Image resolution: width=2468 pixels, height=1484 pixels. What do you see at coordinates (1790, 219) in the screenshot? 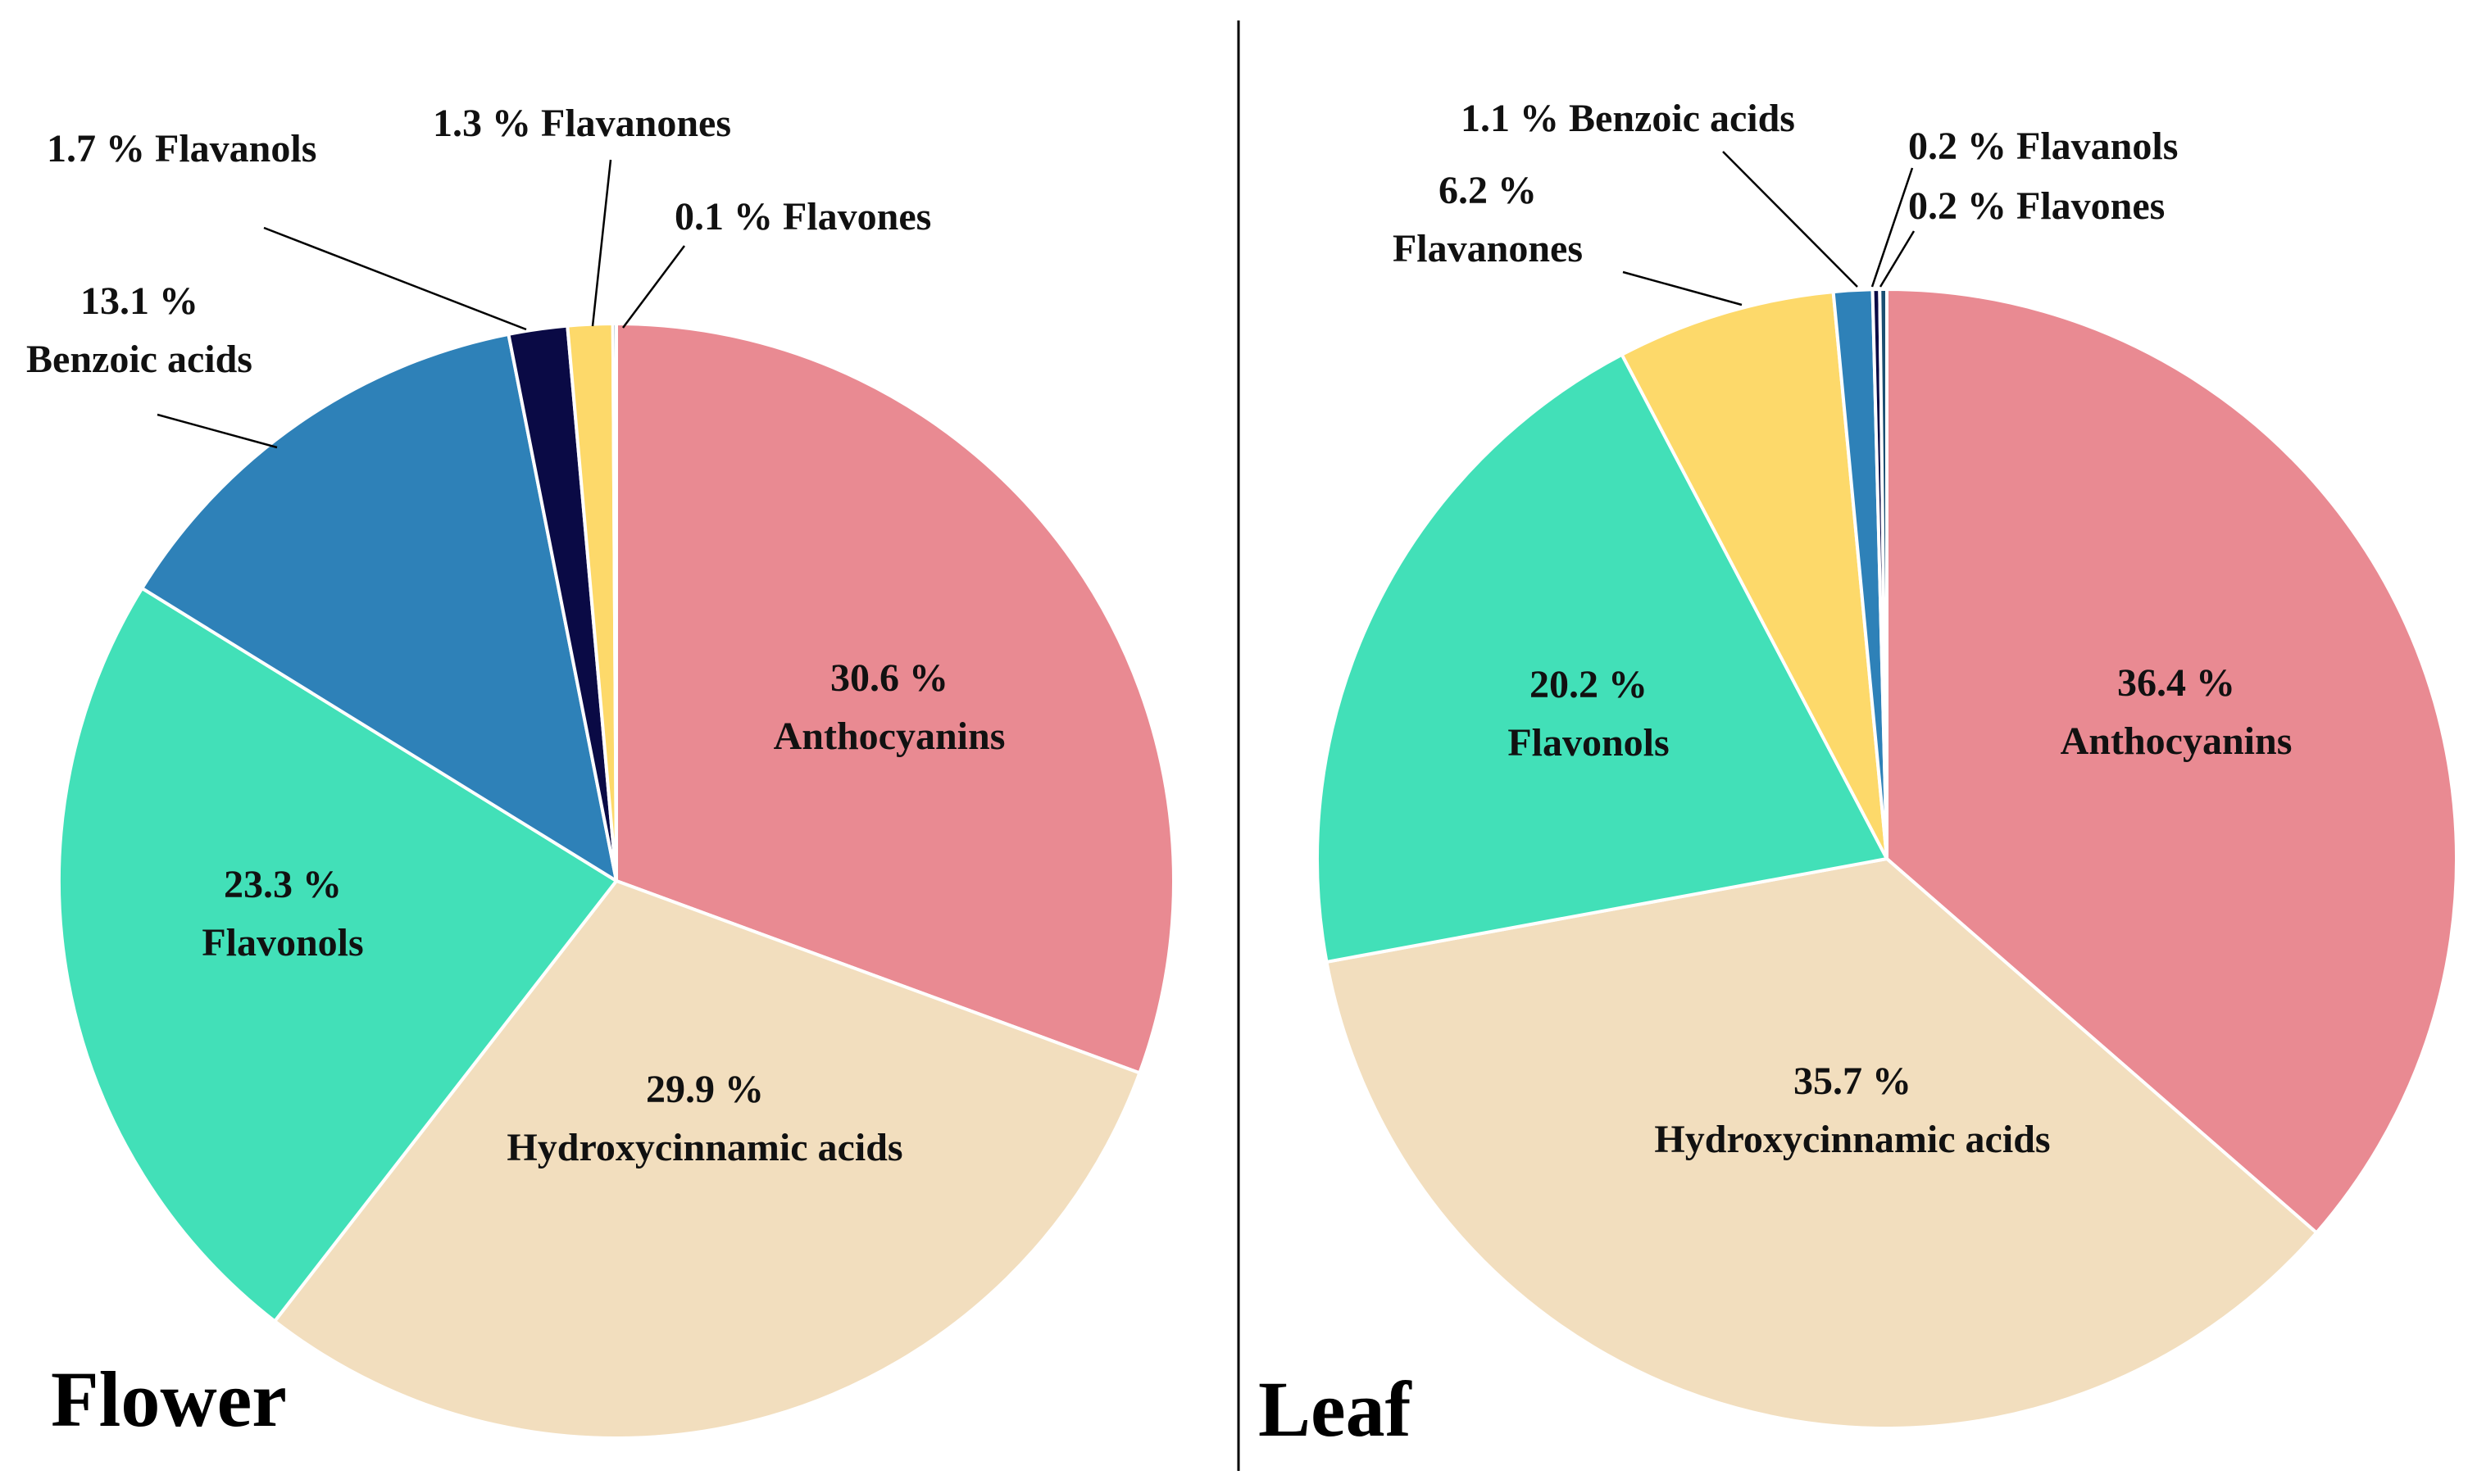
I see `leaf-leader-line-benzoic-acids` at bounding box center [1790, 219].